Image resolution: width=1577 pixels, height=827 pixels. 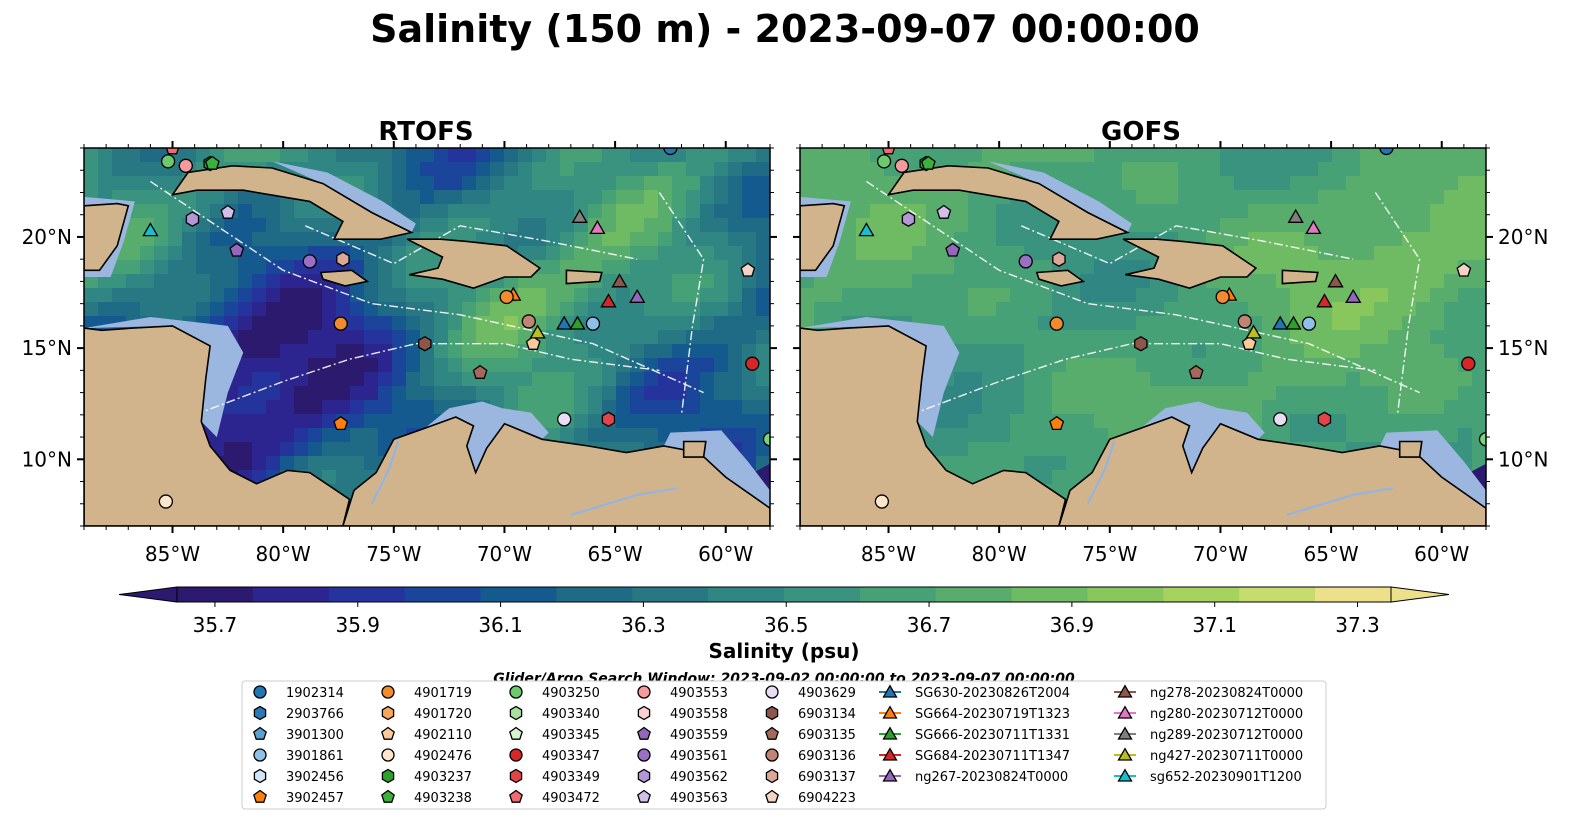 I want to click on legend-label: 4903250, so click(x=571, y=693).